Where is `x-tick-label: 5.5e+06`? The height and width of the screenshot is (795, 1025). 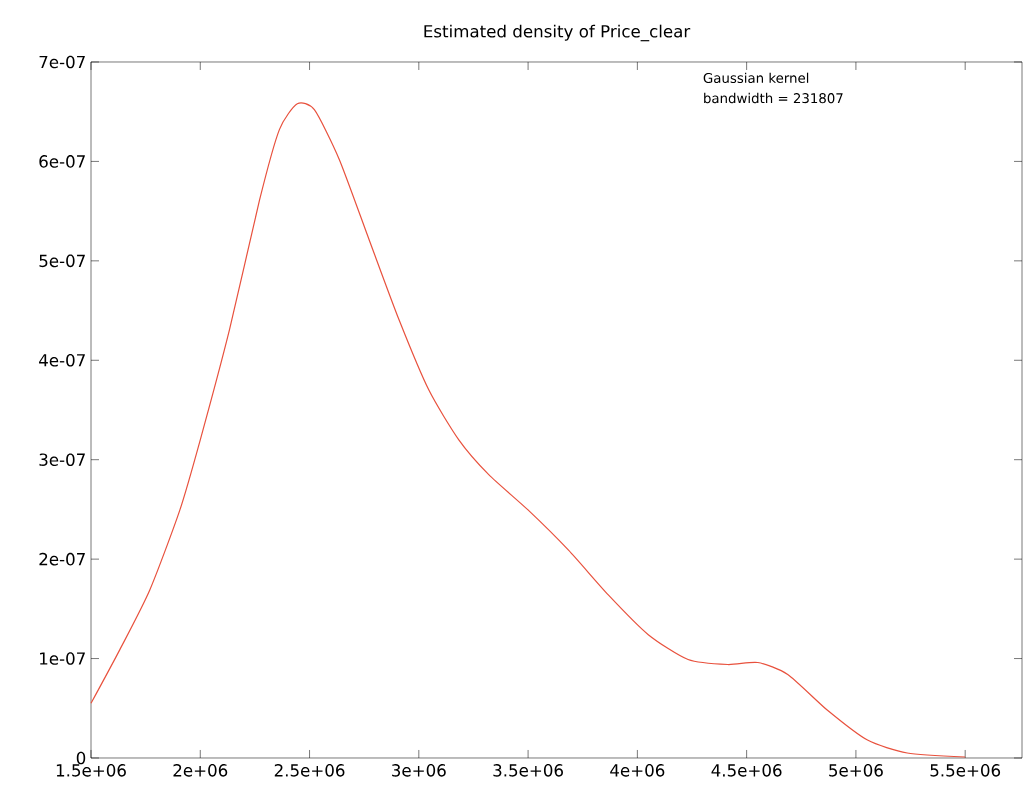 x-tick-label: 5.5e+06 is located at coordinates (965, 770).